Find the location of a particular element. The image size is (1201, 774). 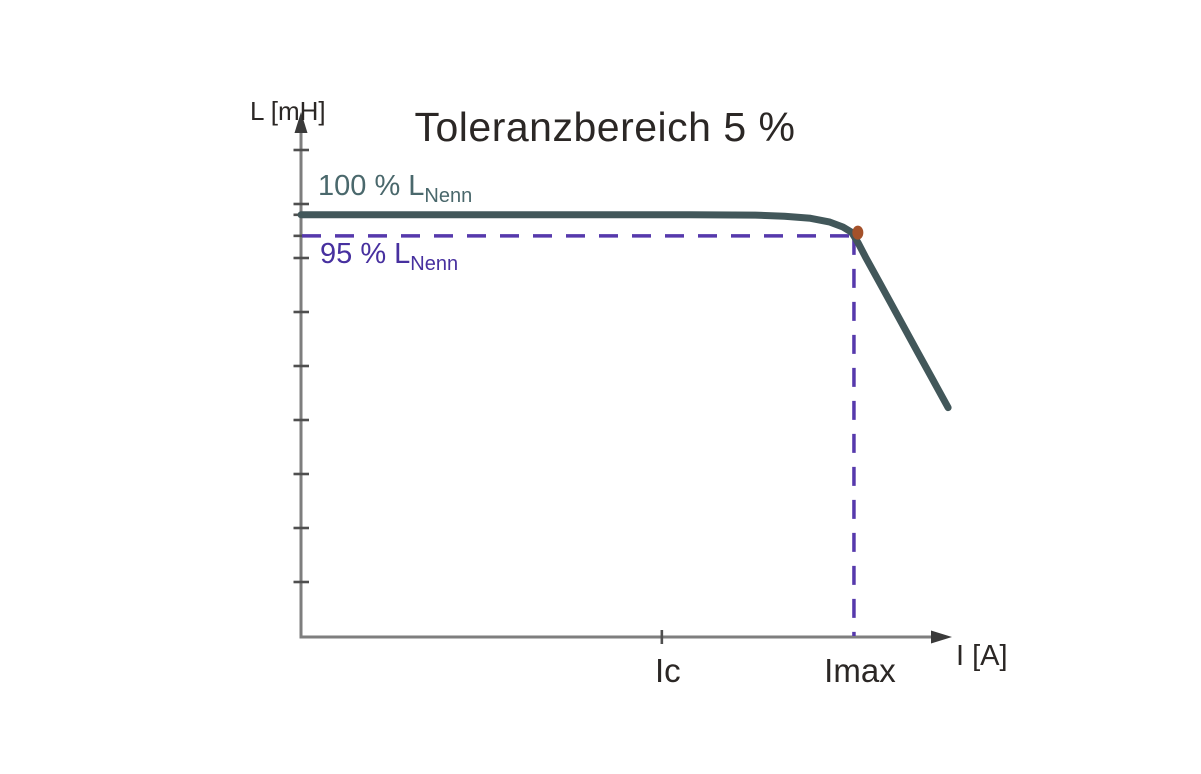

tolerance-inductance-subscript: Nenn is located at coordinates (434, 263).